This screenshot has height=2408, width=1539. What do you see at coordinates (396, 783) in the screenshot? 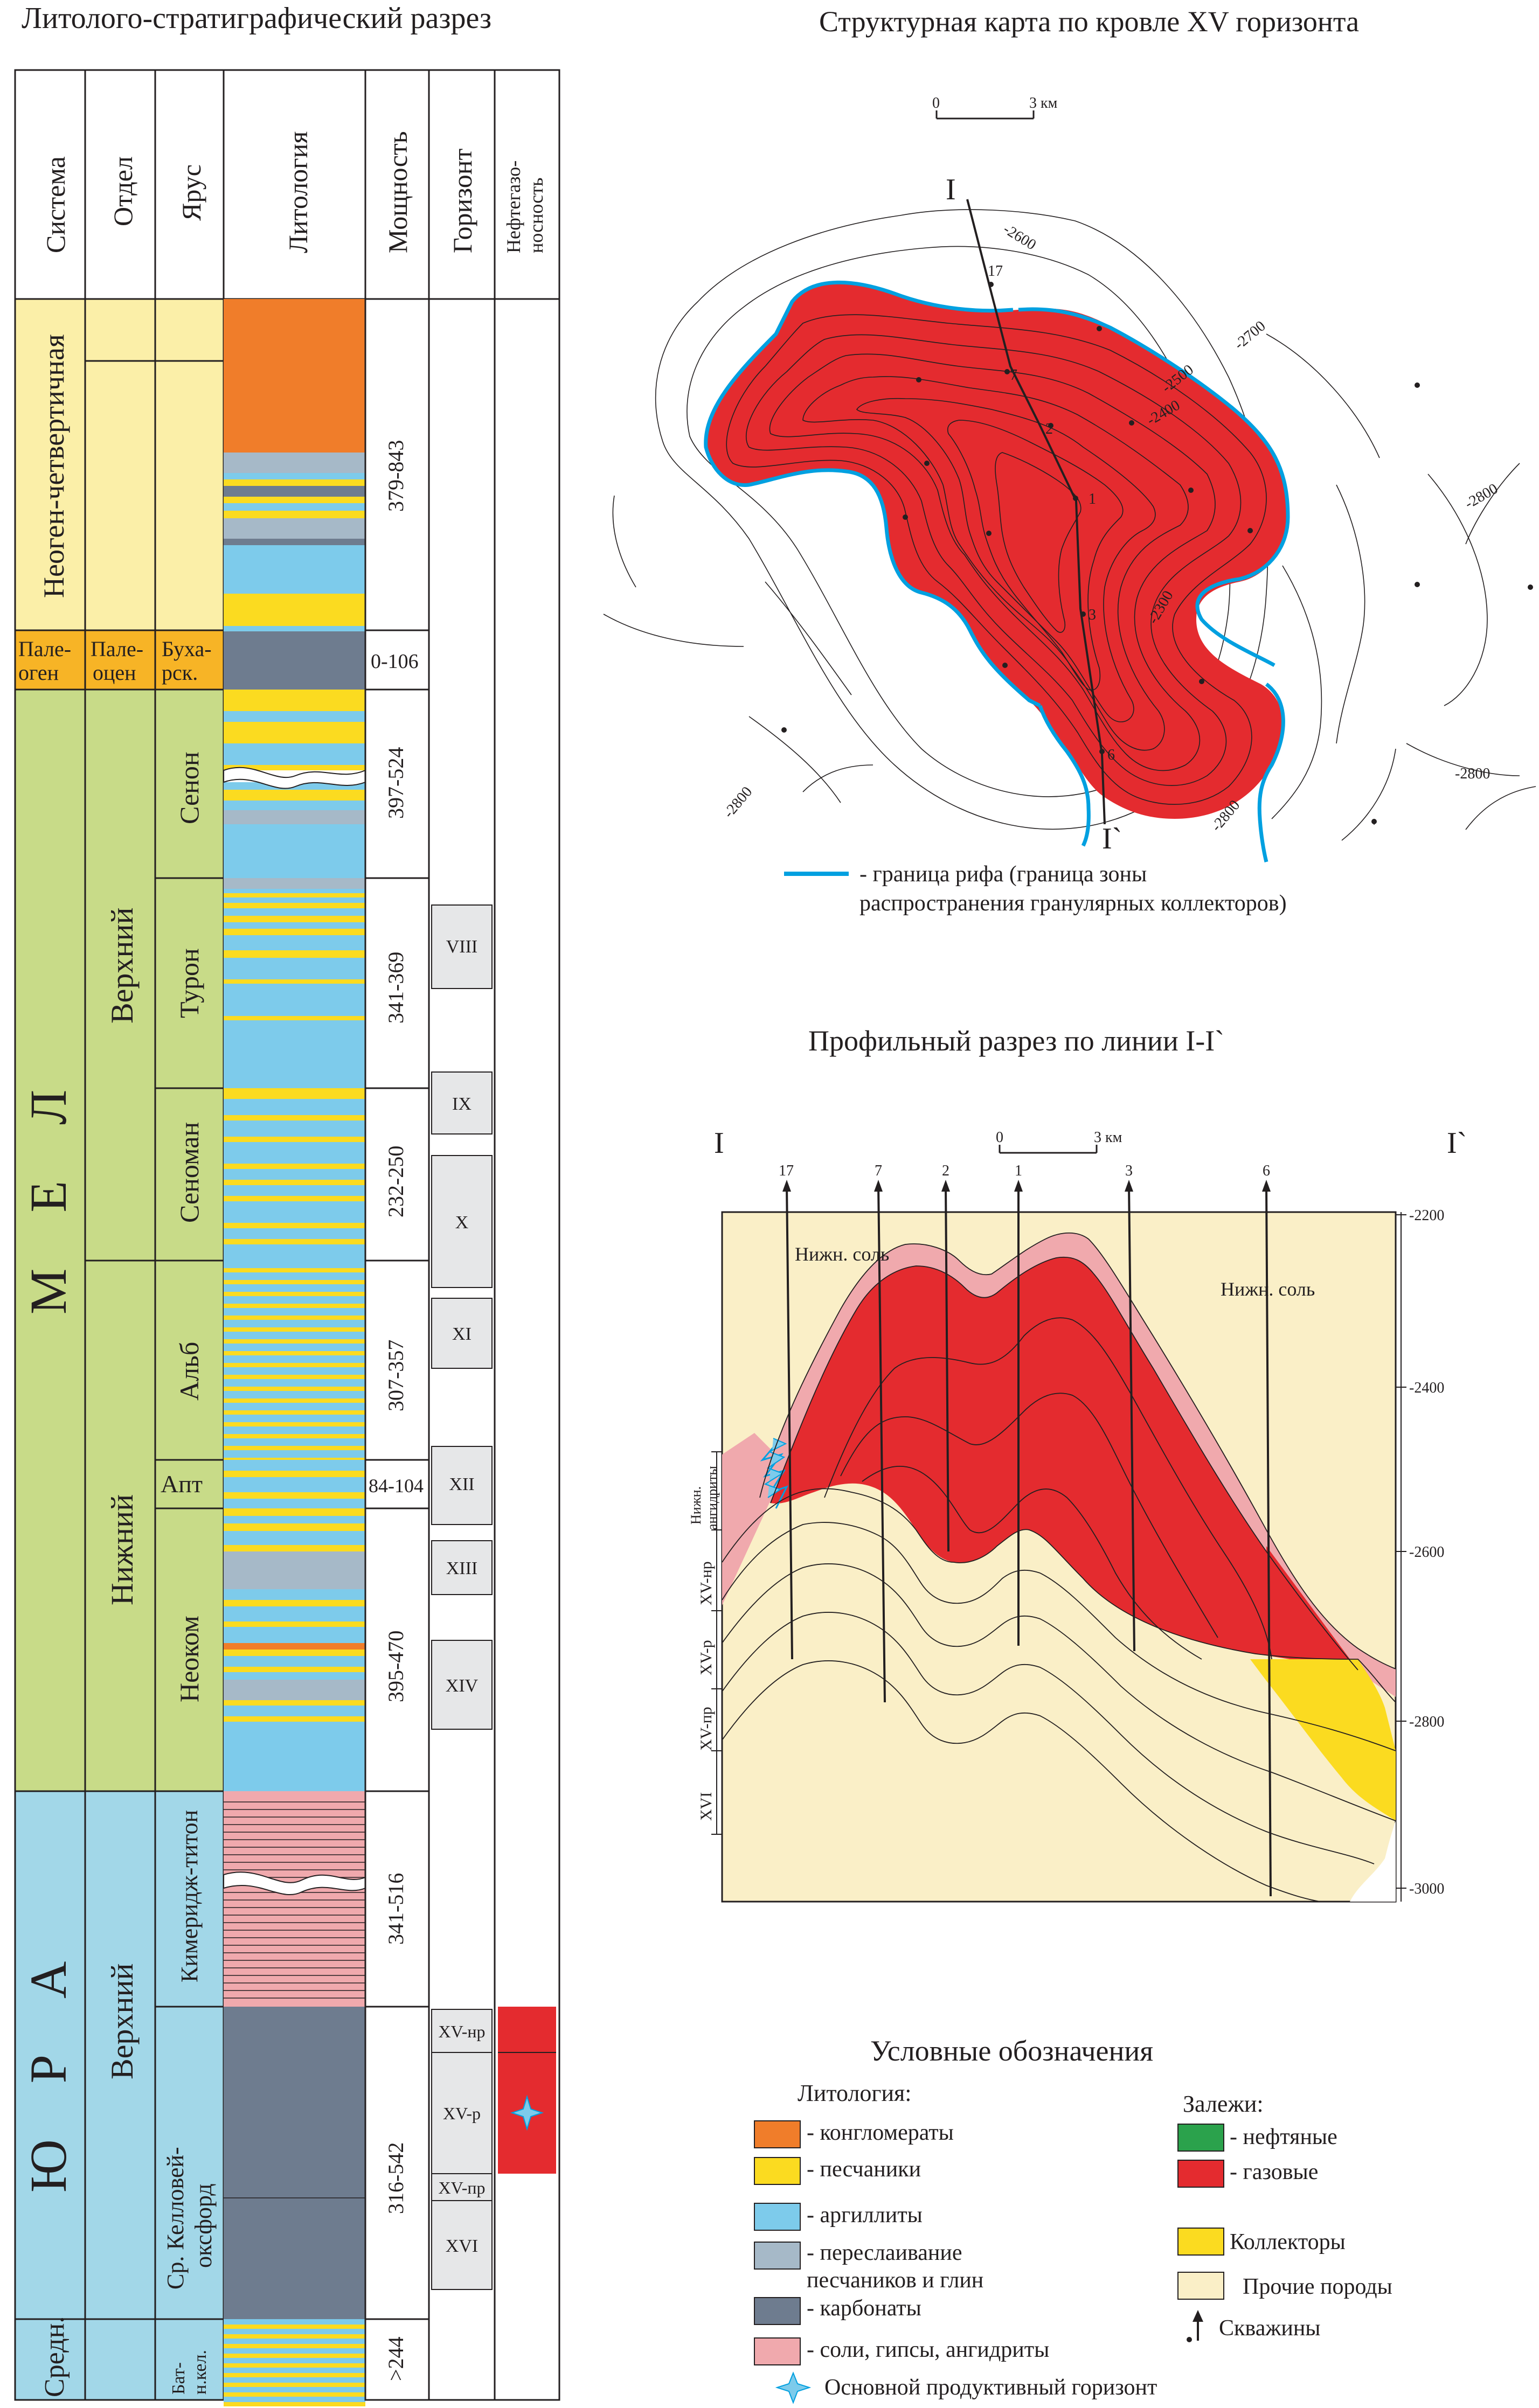
I see `thickness-senon: 397-524` at bounding box center [396, 783].